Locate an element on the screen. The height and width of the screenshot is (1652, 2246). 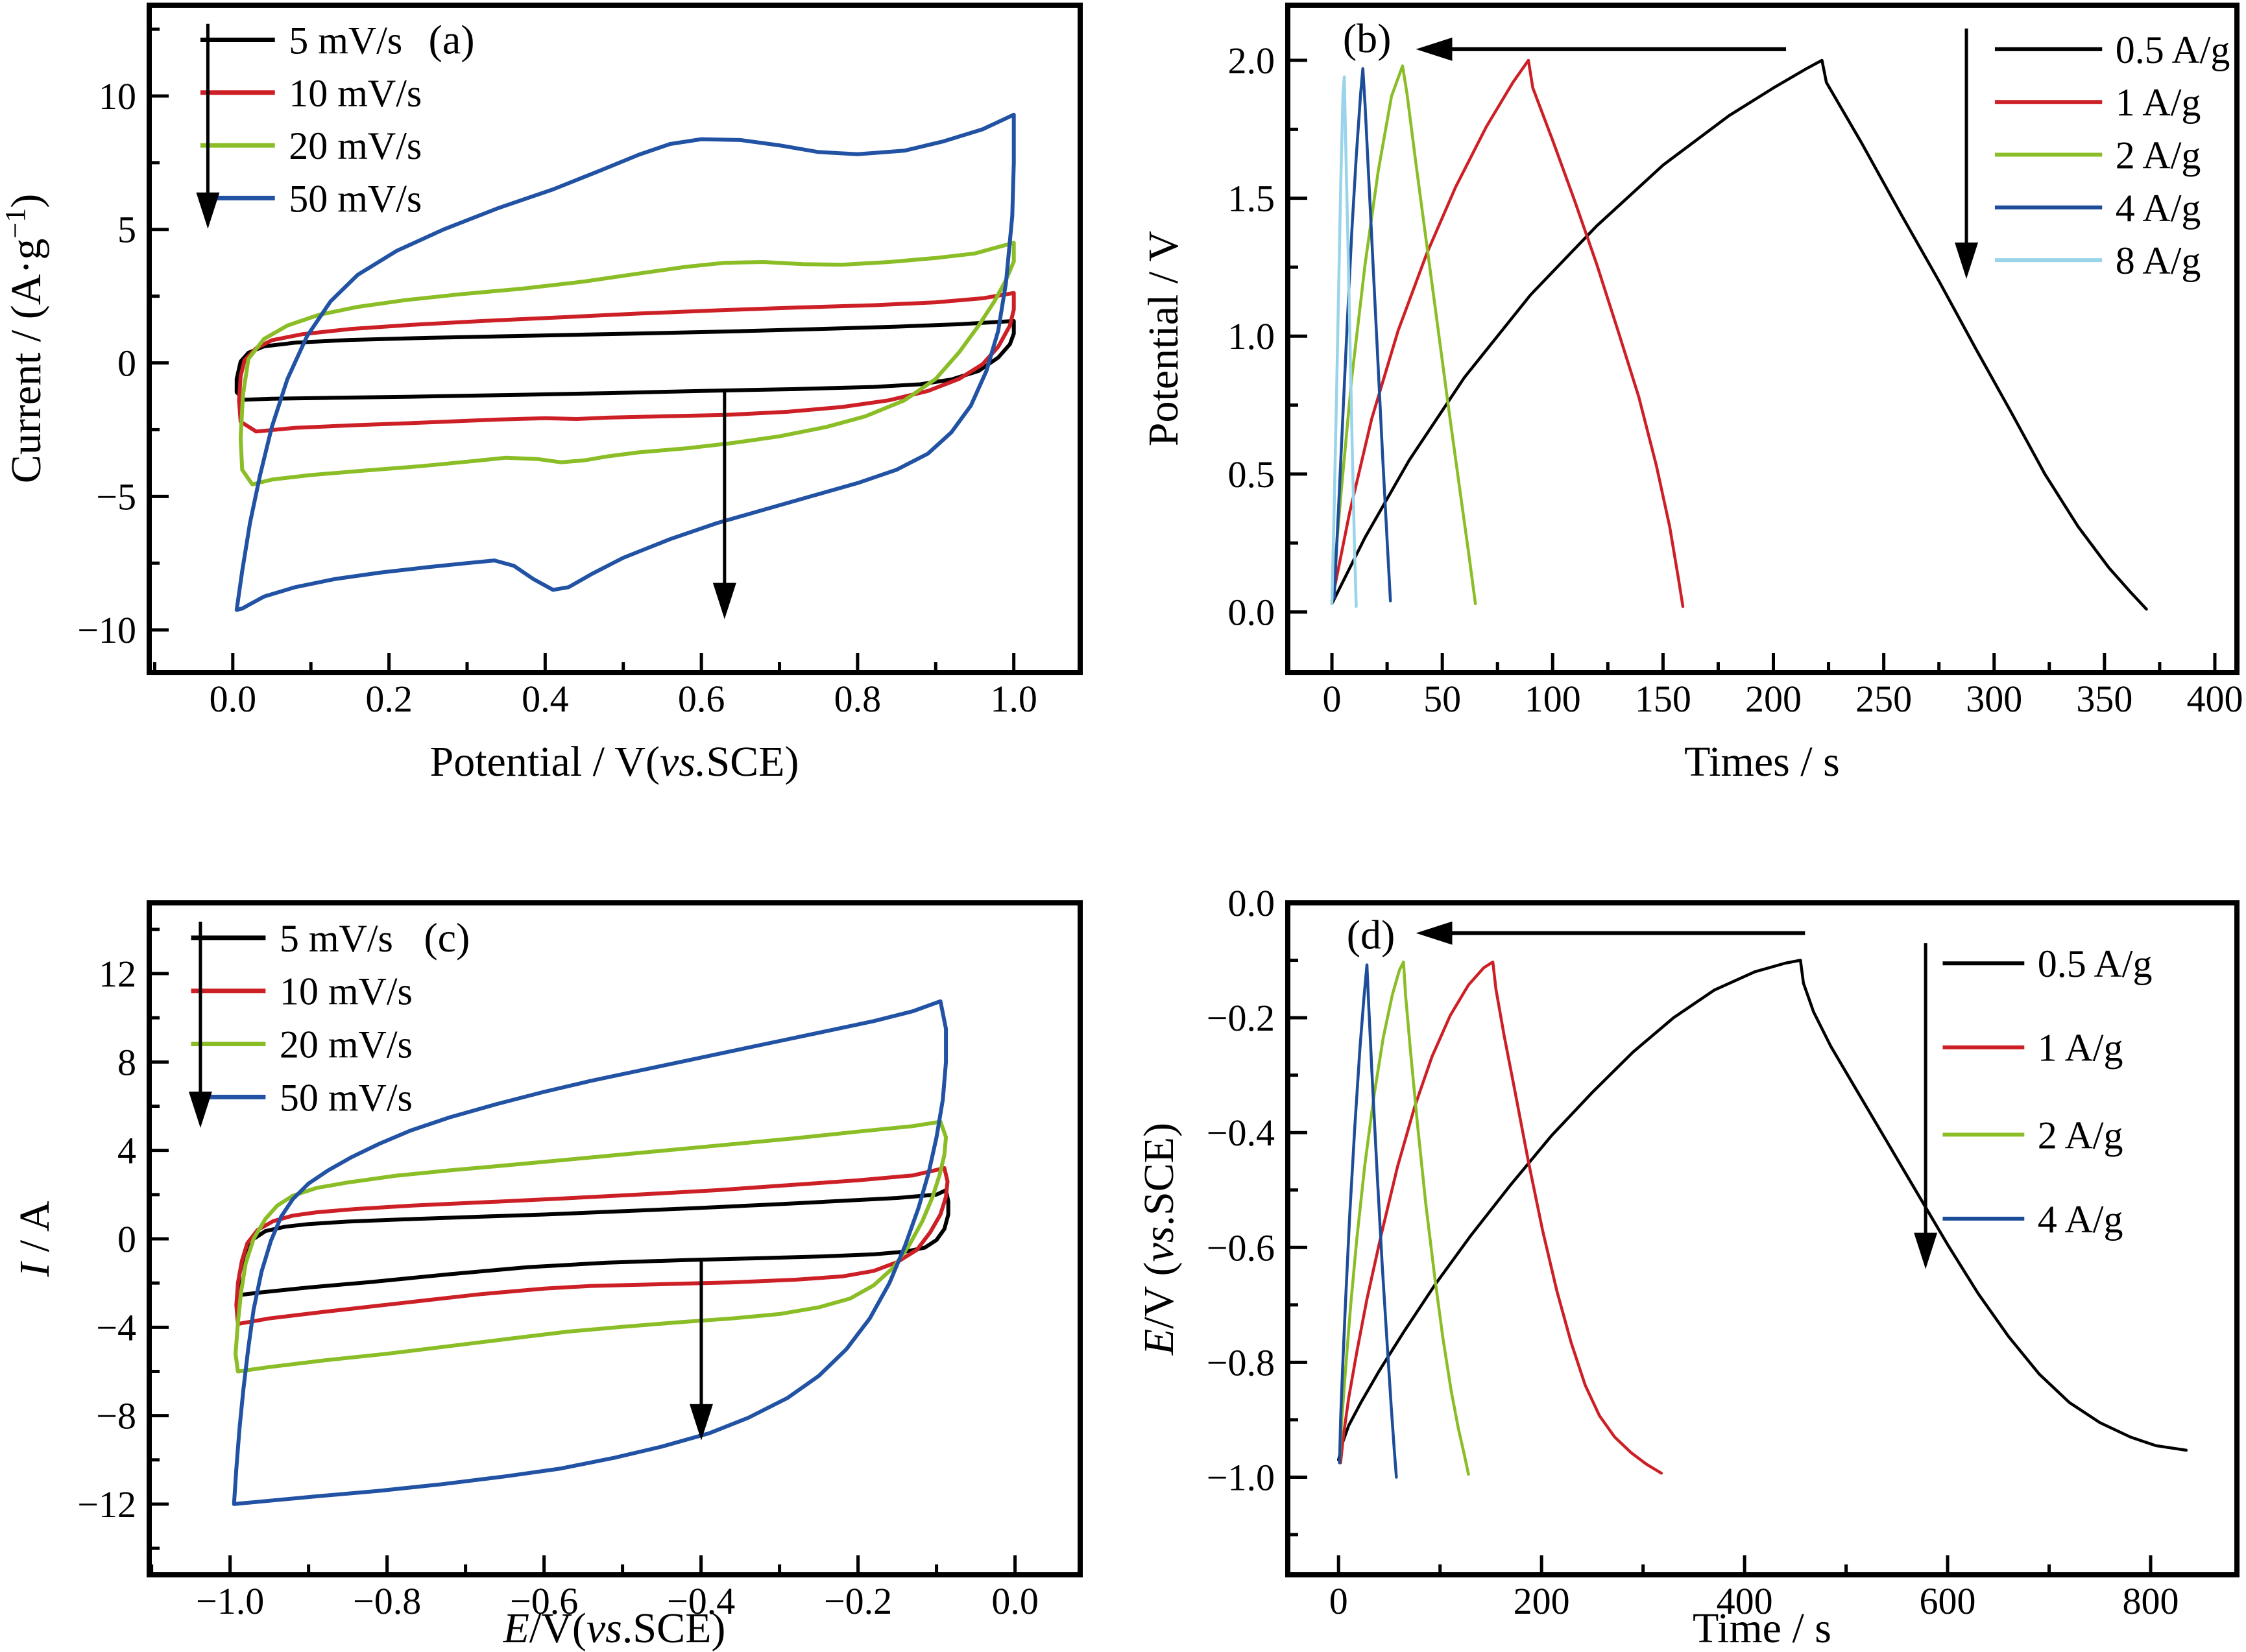
panel-c-curves is located at coordinates (591, 1252).